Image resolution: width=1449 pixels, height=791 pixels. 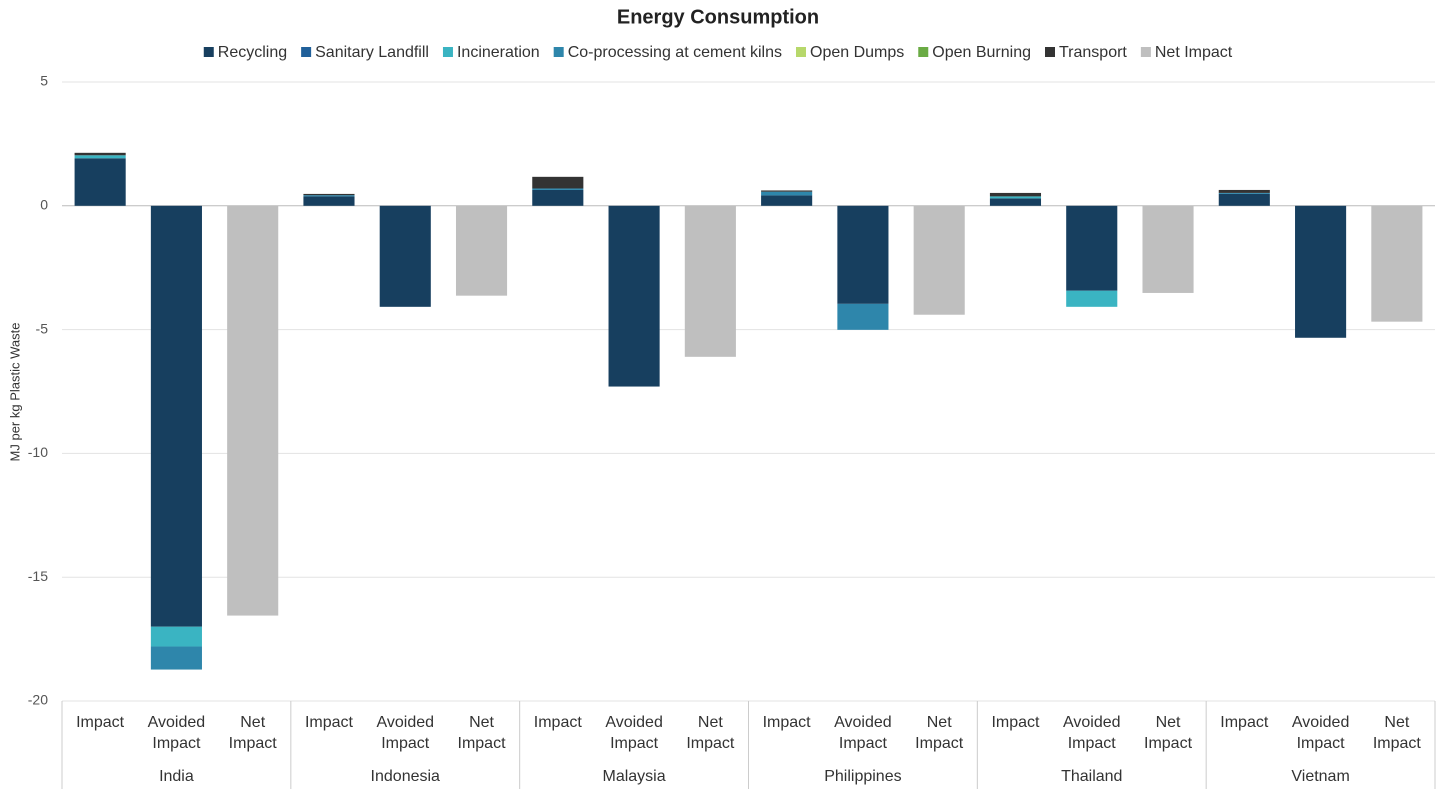 What do you see at coordinates (176, 776) in the screenshot?
I see `group-label: India` at bounding box center [176, 776].